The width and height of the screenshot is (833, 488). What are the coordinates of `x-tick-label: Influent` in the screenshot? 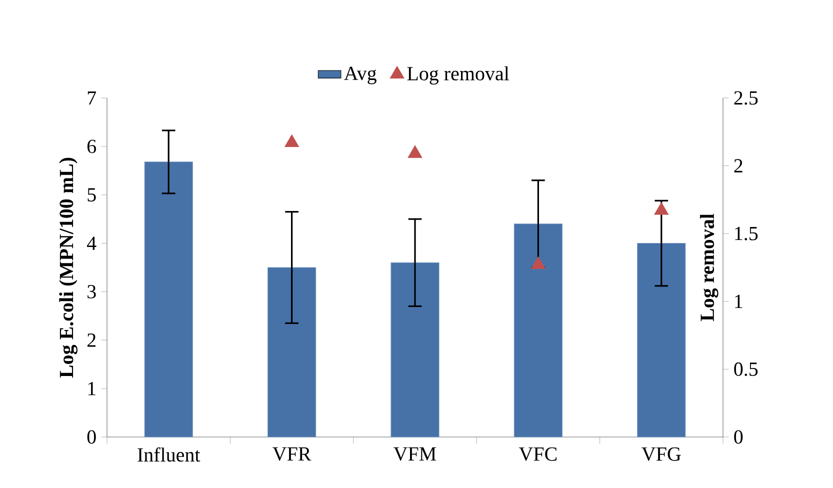 It's located at (169, 454).